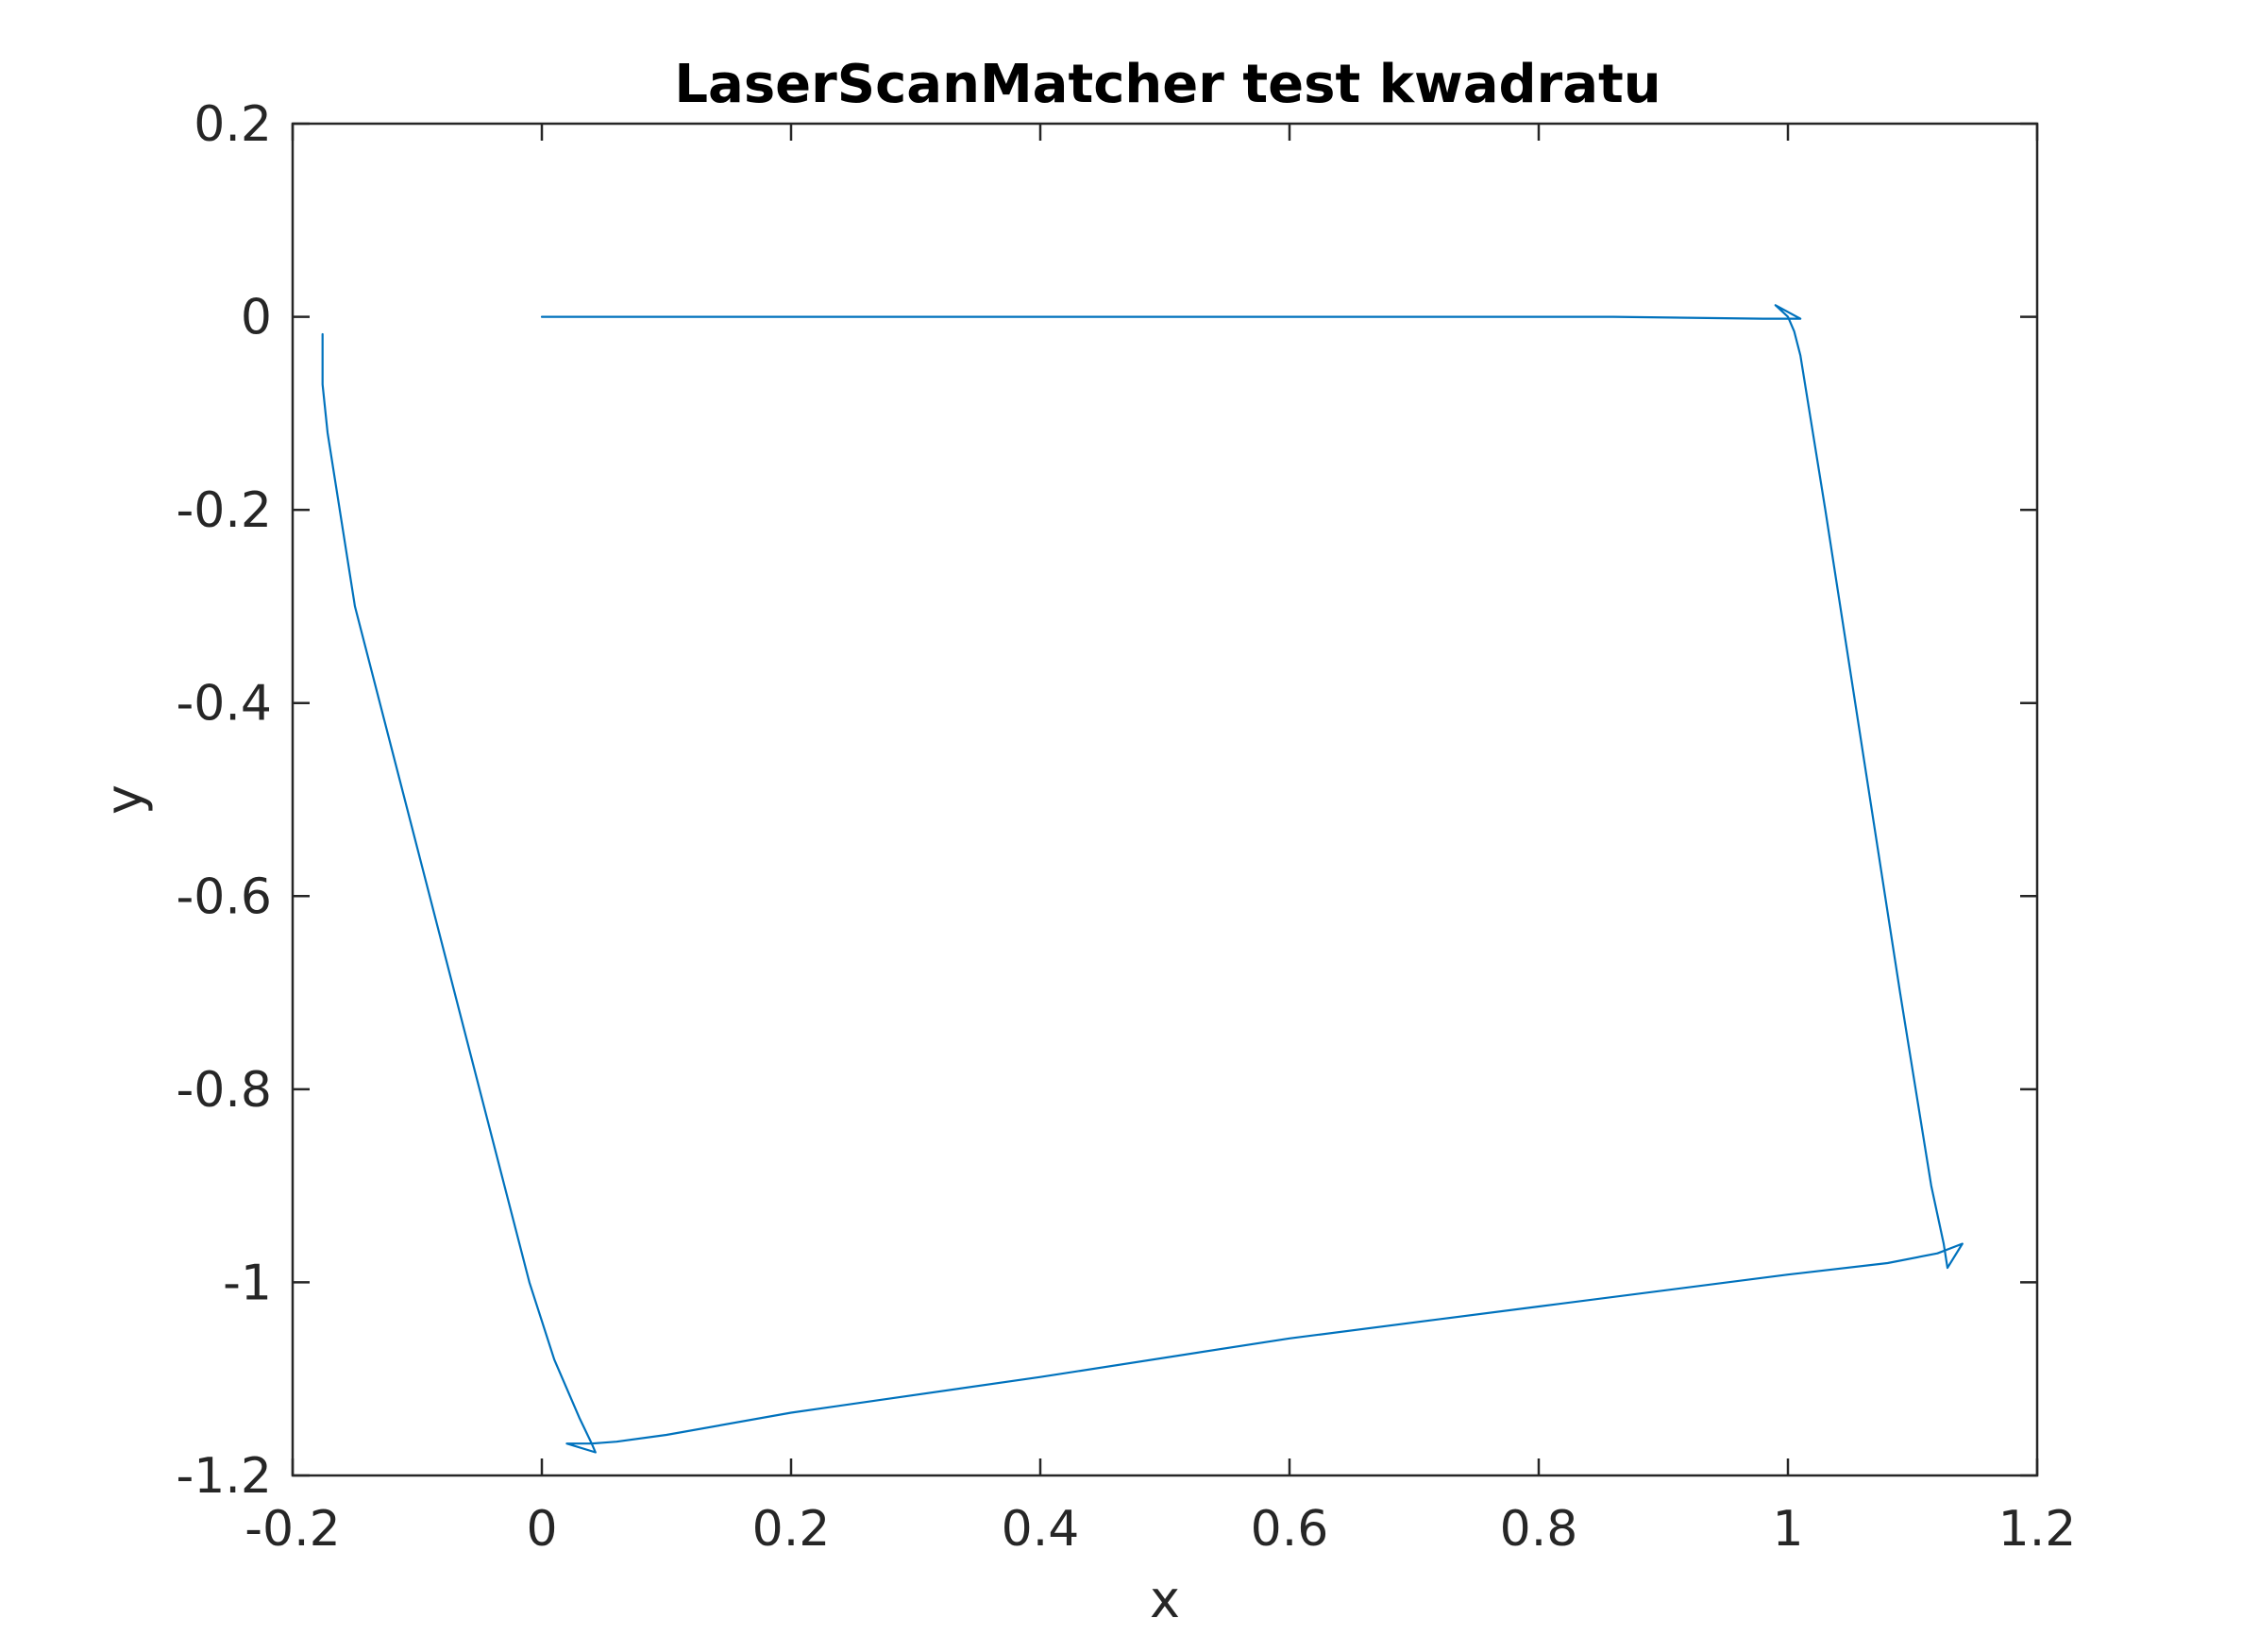 Image resolution: width=2242 pixels, height=1652 pixels. What do you see at coordinates (224, 896) in the screenshot?
I see `y-tick-label: -0.6` at bounding box center [224, 896].